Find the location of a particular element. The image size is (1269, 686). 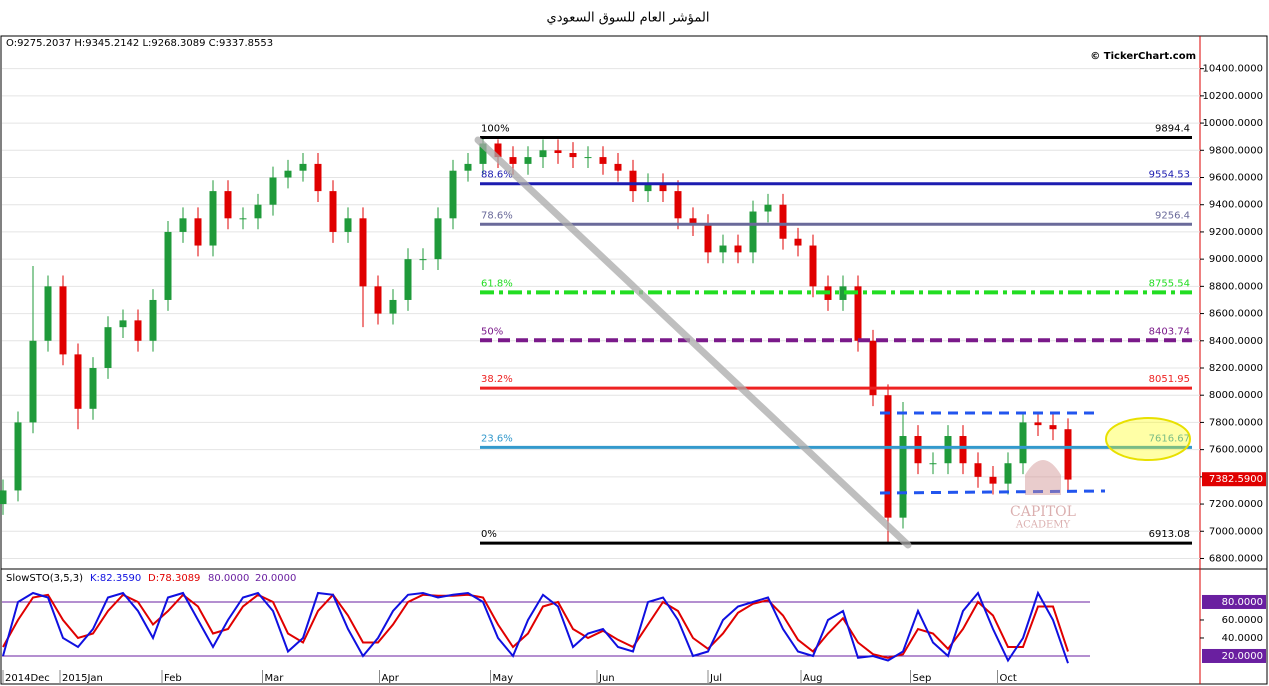

fib-pct: 0% is located at coordinates (489, 534).